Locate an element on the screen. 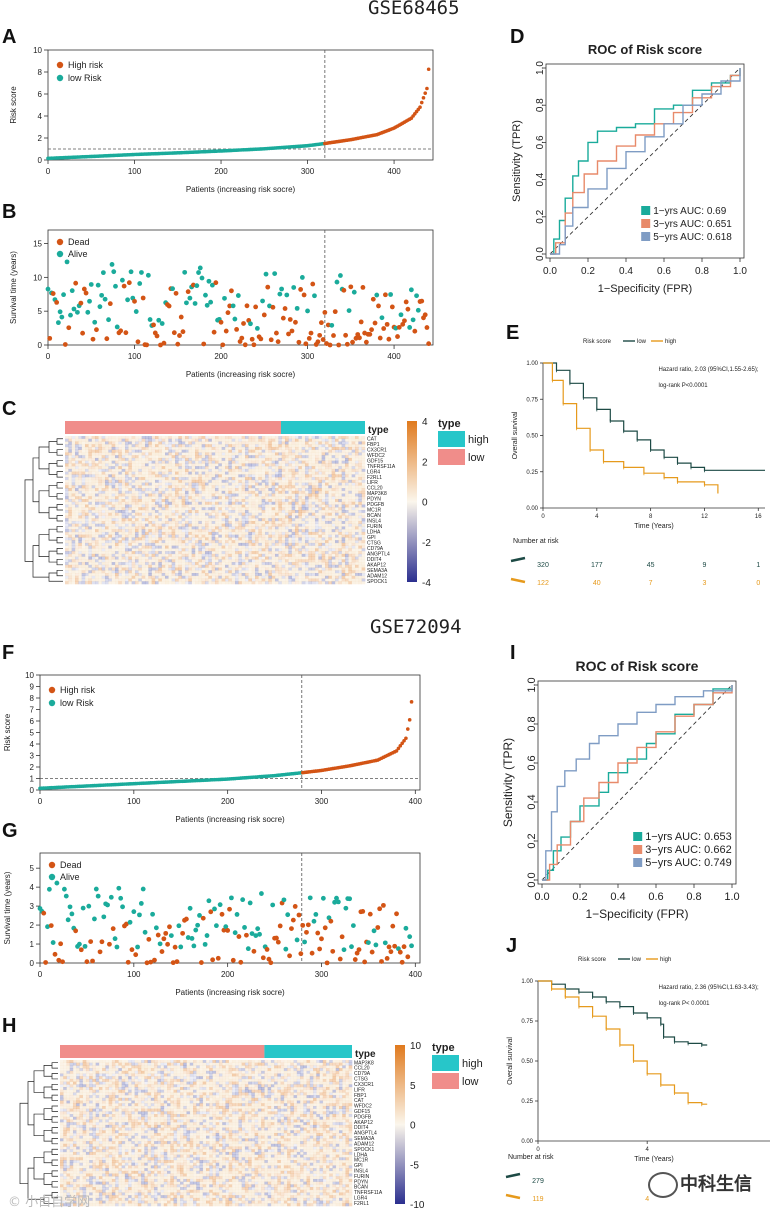 The height and width of the screenshot is (1215, 775). legend-marker-high is located at coordinates (60, 65).